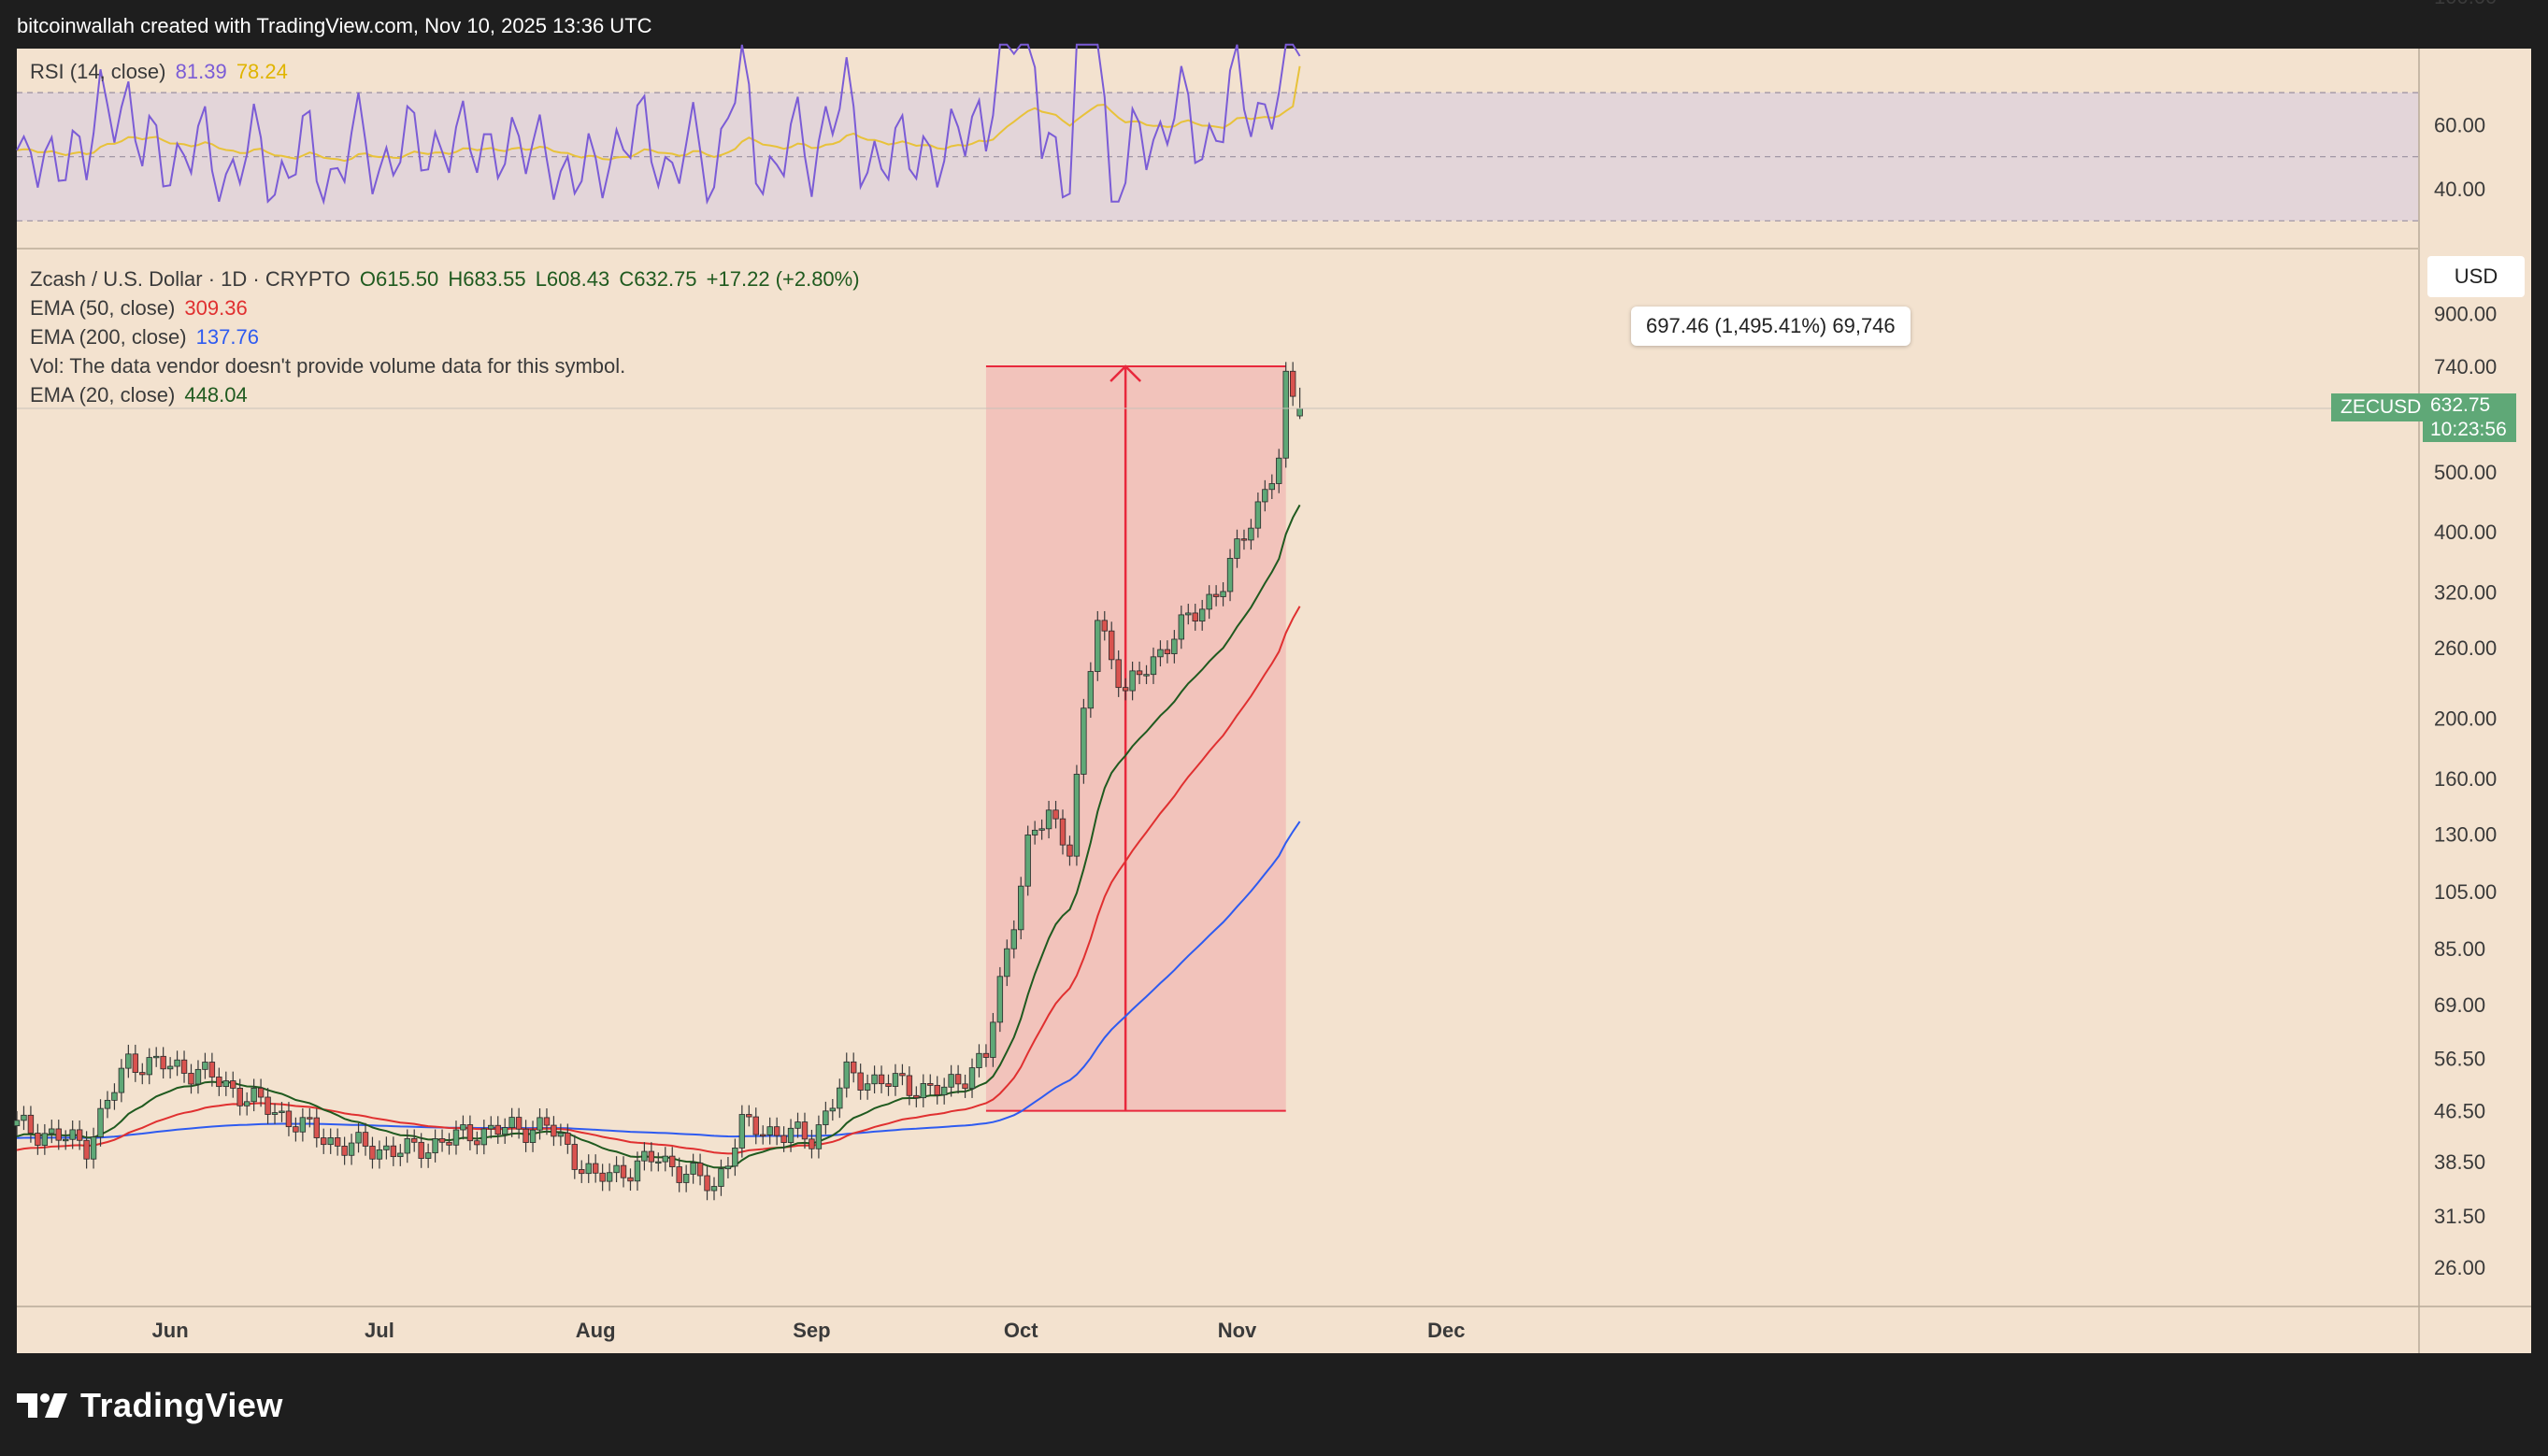 Image resolution: width=2548 pixels, height=1456 pixels. What do you see at coordinates (2465, 779) in the screenshot?
I see `price-axis-tick: 160.00` at bounding box center [2465, 779].